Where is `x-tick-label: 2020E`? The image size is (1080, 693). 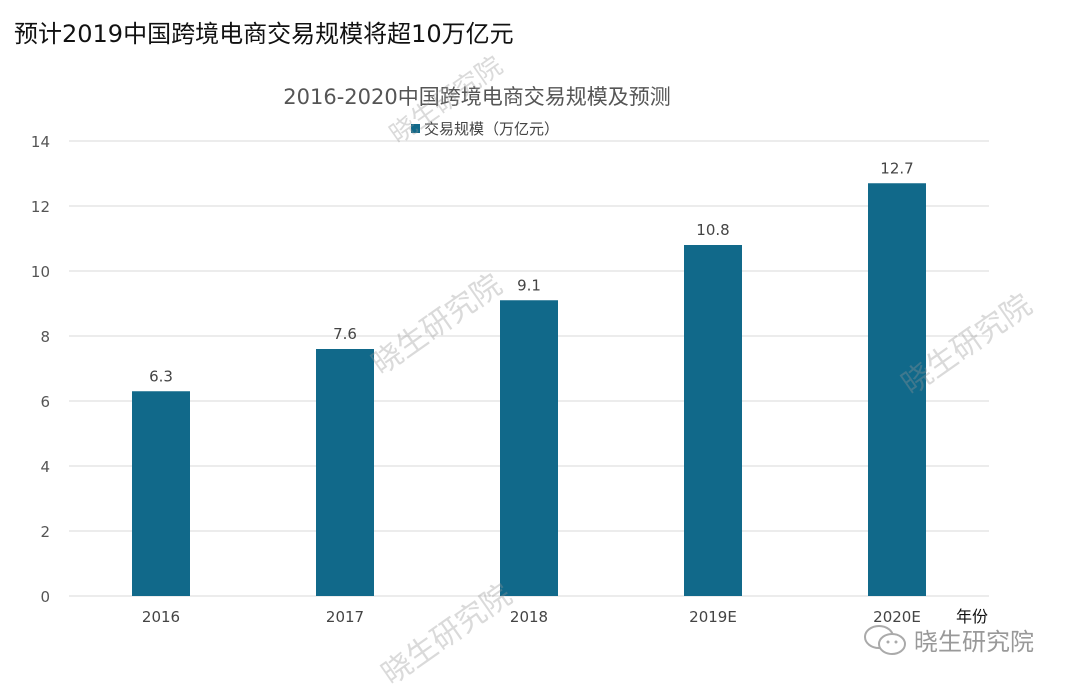 x-tick-label: 2020E is located at coordinates (897, 617).